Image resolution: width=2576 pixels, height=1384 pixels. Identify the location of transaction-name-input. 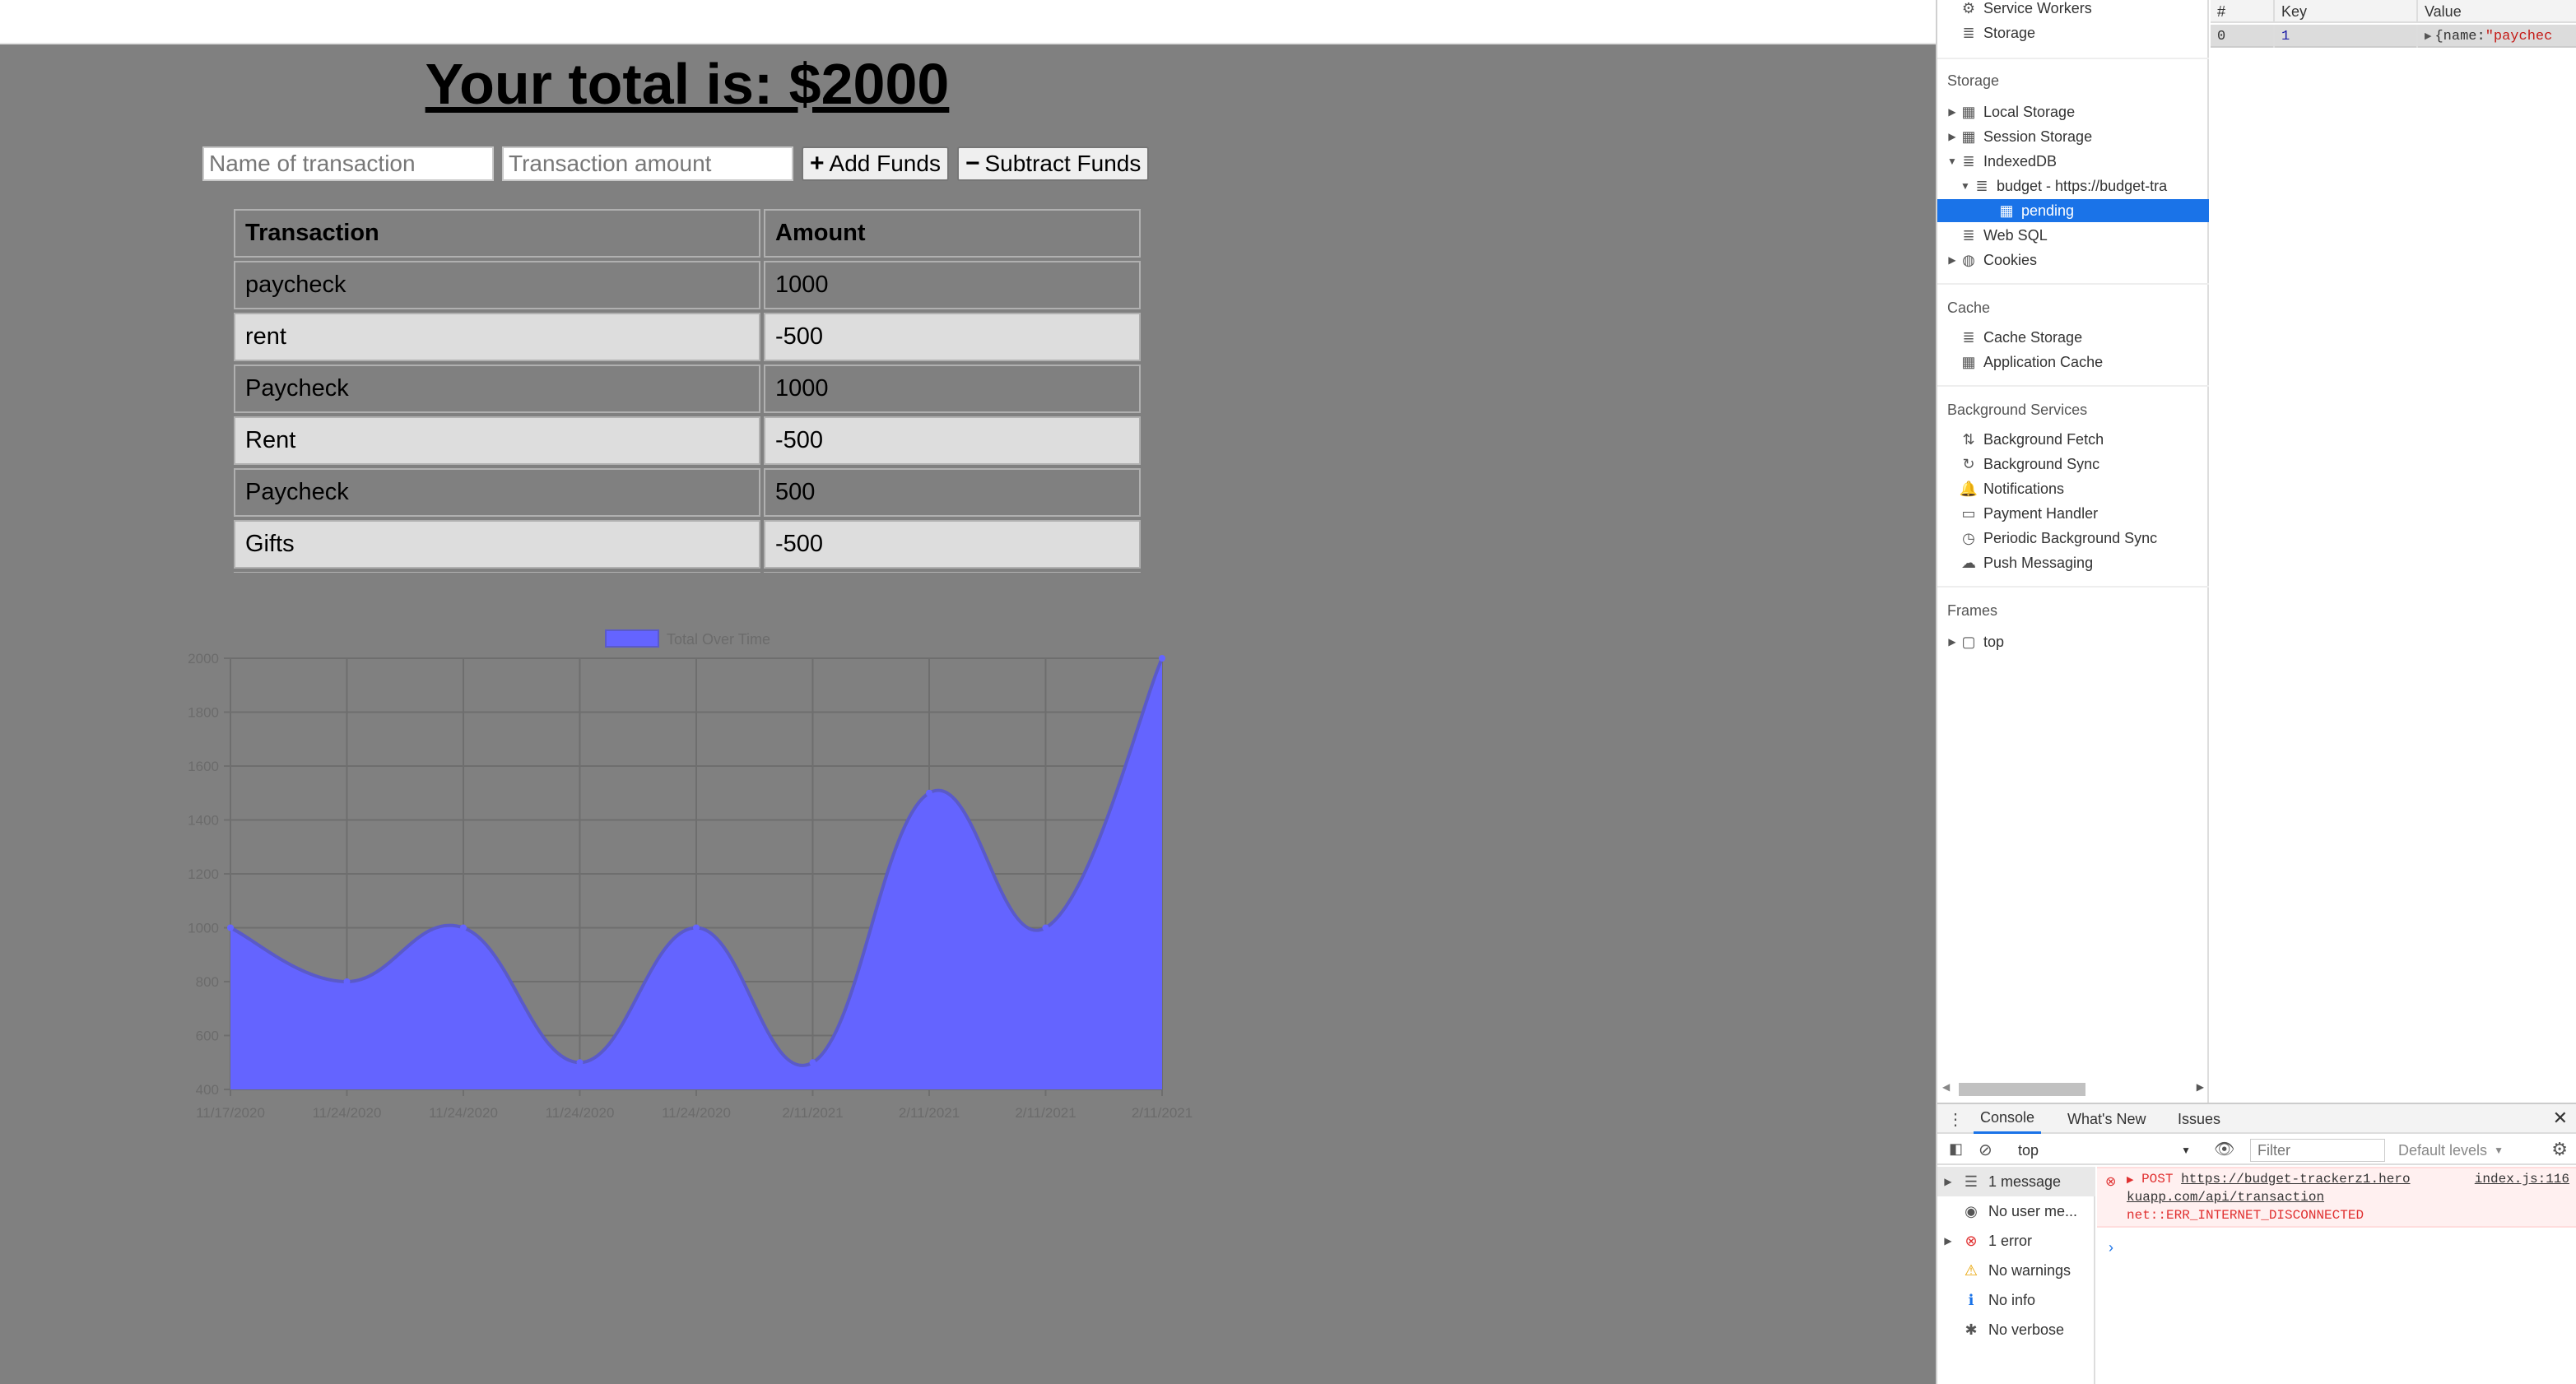
(348, 163).